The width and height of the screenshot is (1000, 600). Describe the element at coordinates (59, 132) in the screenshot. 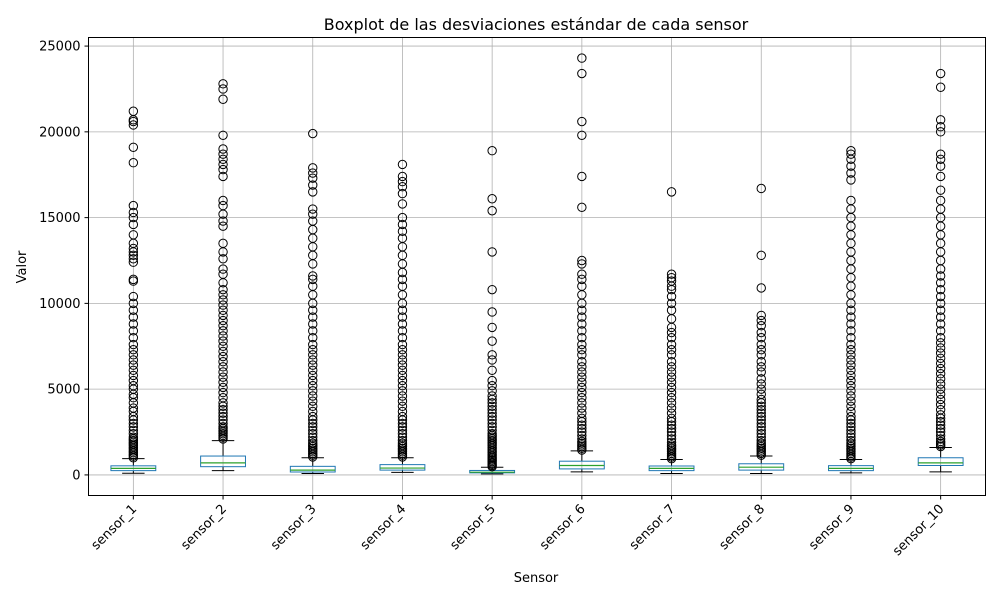

I see `y-tick-label: 20000` at that location.